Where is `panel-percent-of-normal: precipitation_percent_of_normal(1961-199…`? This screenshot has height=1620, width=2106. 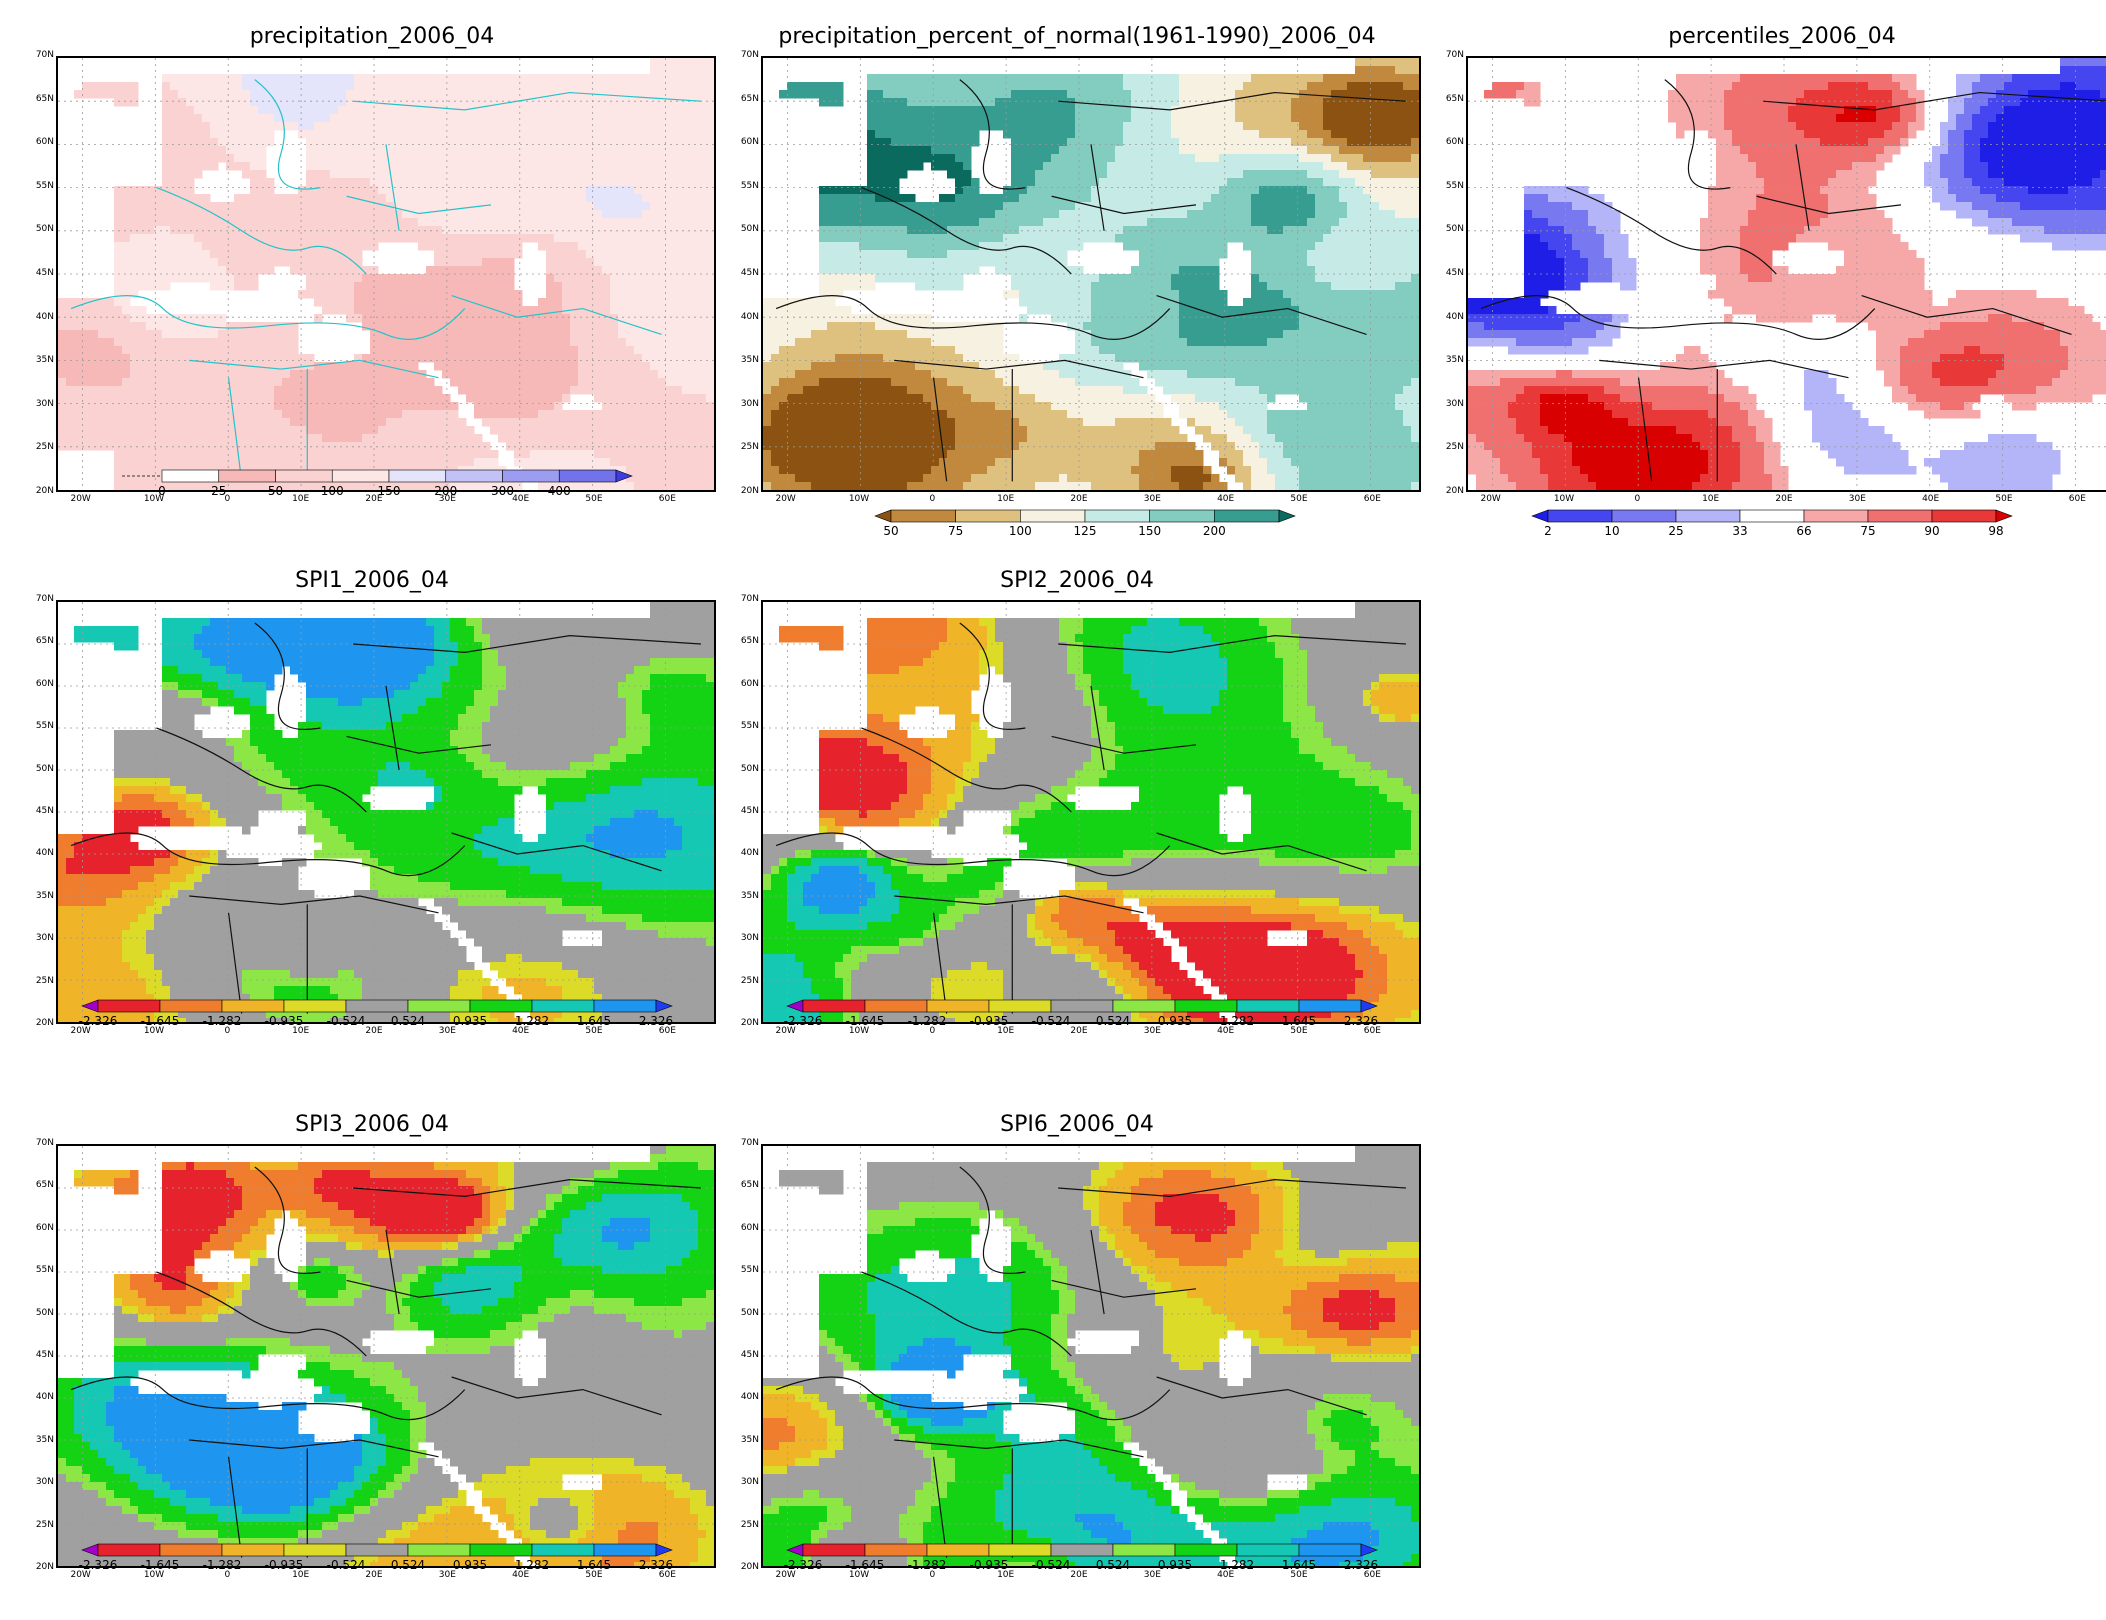 panel-percent-of-normal: precipitation_percent_of_normal(1961-199… is located at coordinates (1077, 287).